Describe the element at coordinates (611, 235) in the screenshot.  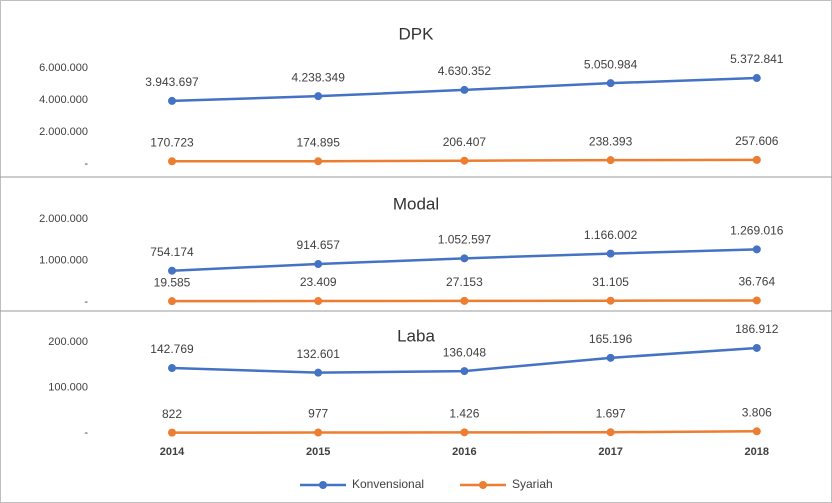
I see `value-label: 1.166.002` at that location.